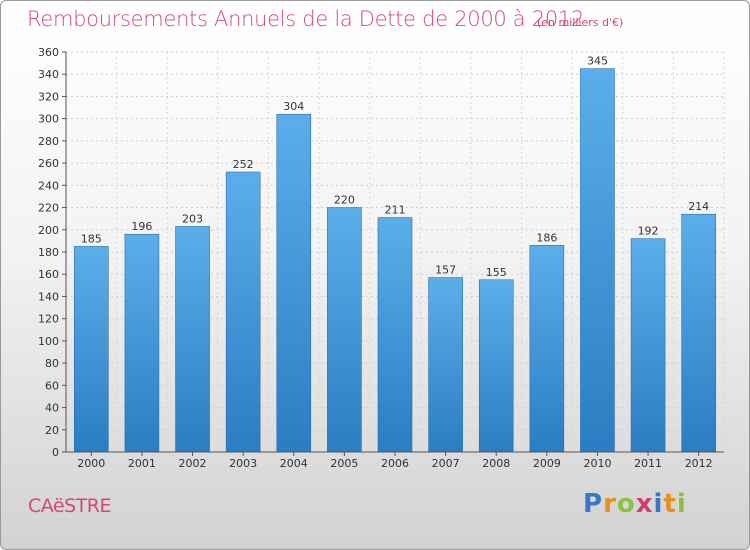  What do you see at coordinates (344, 200) in the screenshot?
I see `data-label: 220` at bounding box center [344, 200].